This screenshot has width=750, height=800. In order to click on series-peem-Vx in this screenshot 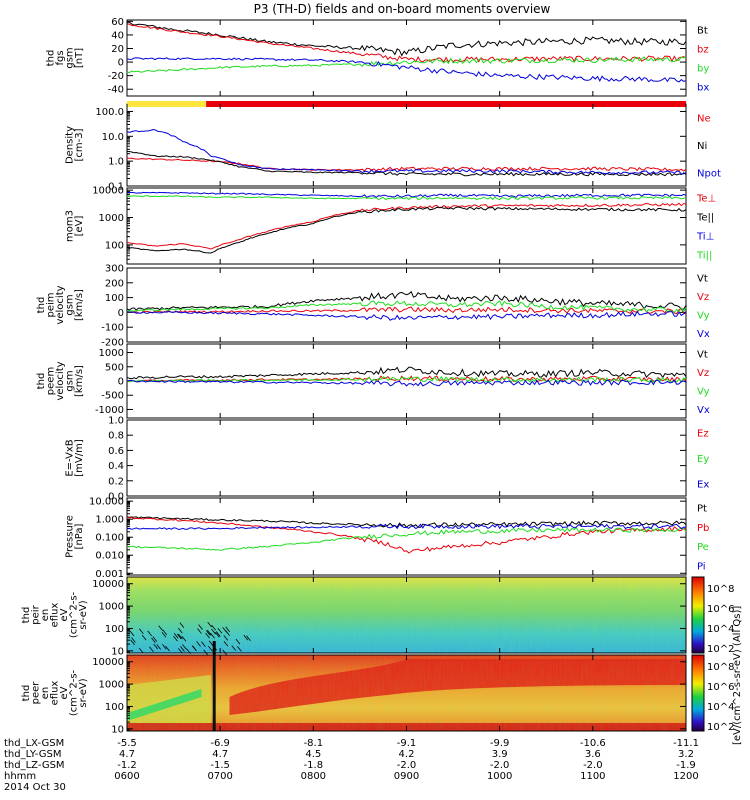, I will do `click(406, 383)`.